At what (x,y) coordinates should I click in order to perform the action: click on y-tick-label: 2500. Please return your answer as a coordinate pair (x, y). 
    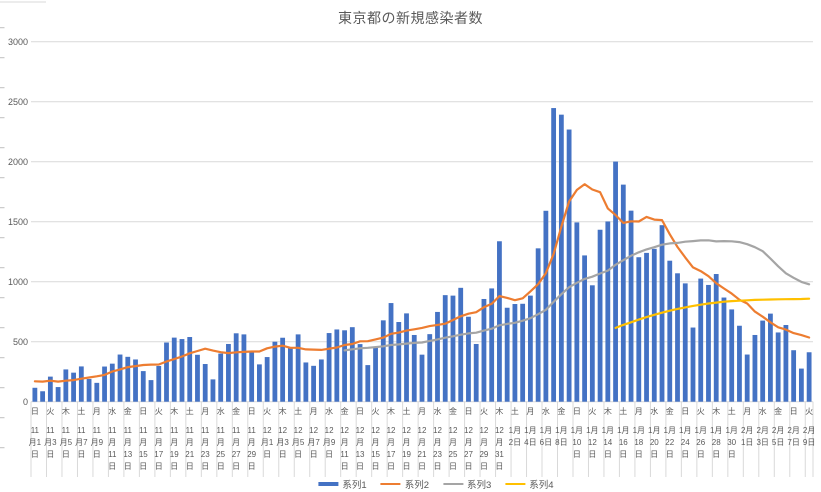
    Looking at the image, I should click on (18, 102).